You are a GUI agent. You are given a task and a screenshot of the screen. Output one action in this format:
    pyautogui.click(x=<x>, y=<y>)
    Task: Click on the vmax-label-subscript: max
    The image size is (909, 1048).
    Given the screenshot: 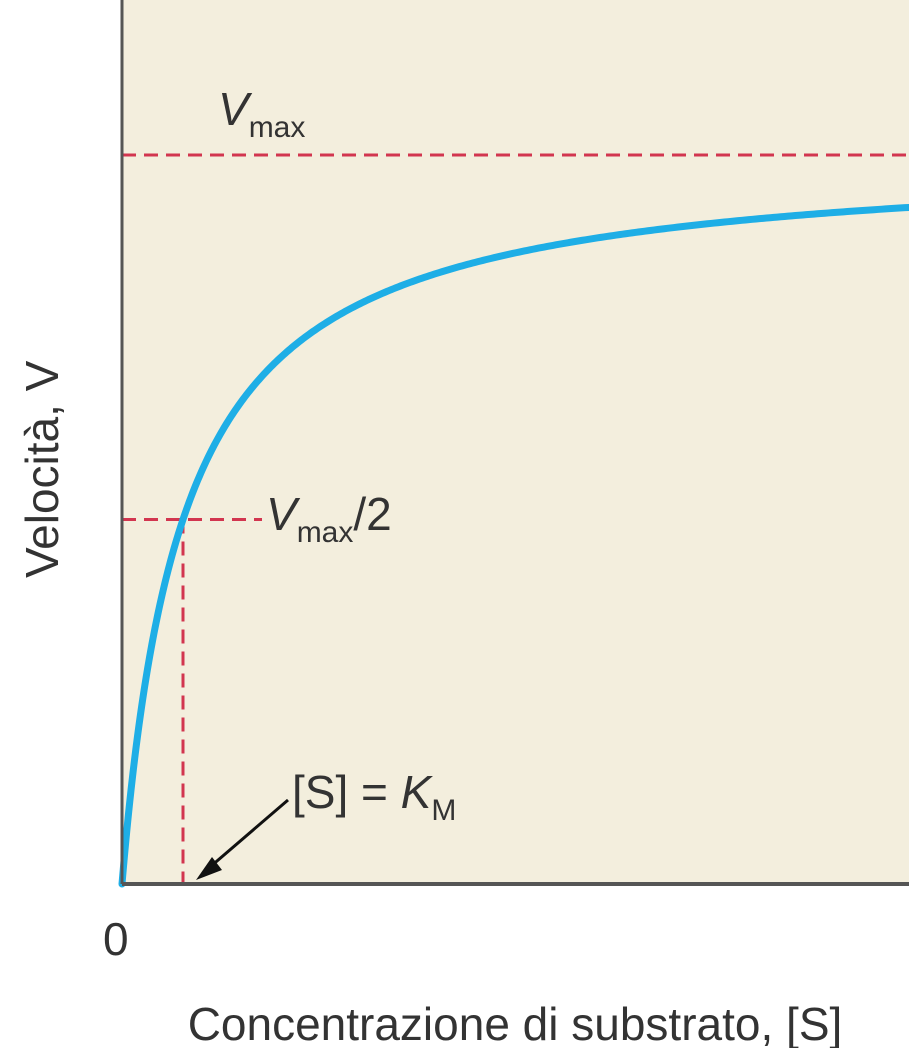 What is the action you would take?
    pyautogui.click(x=277, y=127)
    